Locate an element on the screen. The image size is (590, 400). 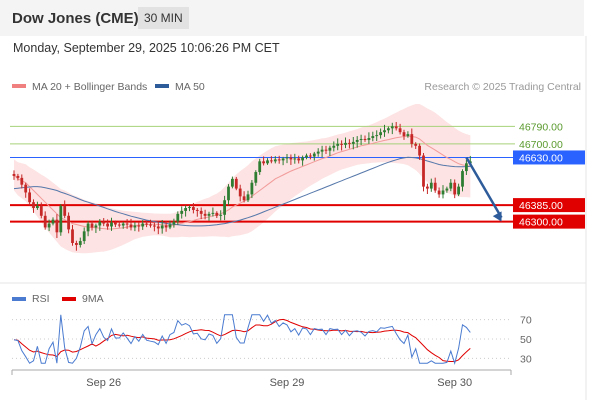
x-tick-sep-26: Sep 26 is located at coordinates (103, 383).